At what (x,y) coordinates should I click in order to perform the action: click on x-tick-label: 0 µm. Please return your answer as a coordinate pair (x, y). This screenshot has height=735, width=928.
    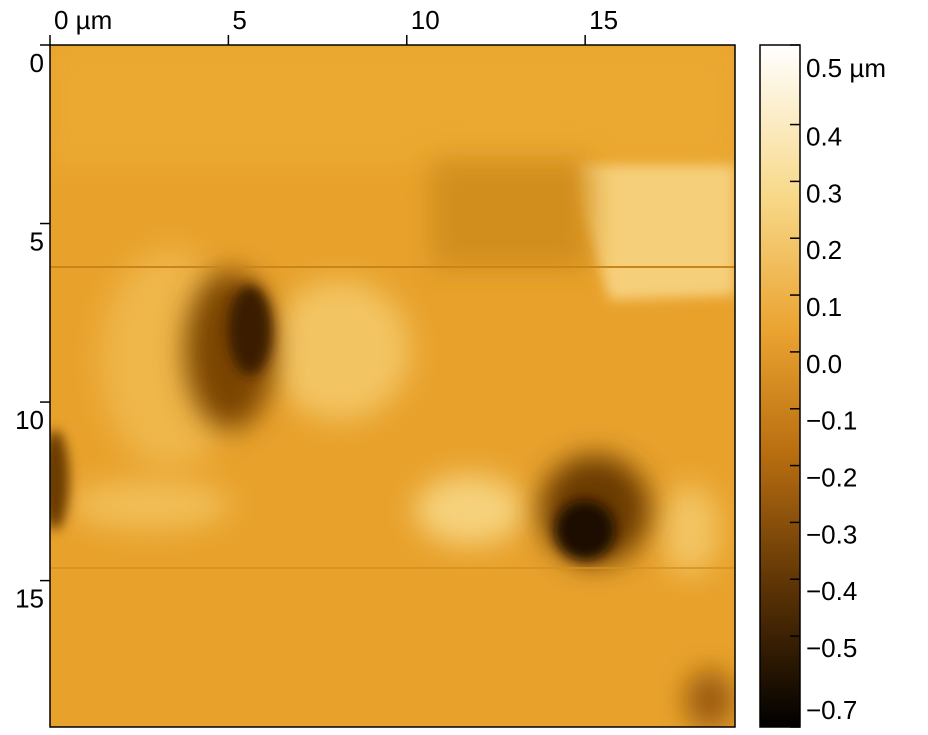
    Looking at the image, I should click on (83, 20).